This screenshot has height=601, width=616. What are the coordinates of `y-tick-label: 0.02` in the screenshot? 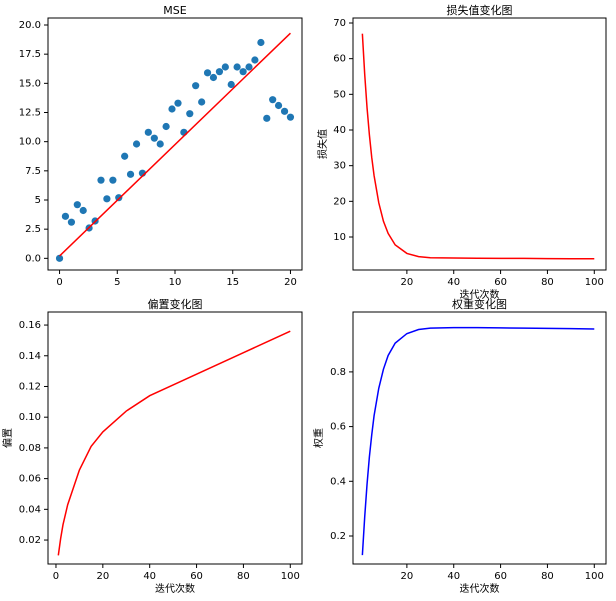 It's located at (30, 540).